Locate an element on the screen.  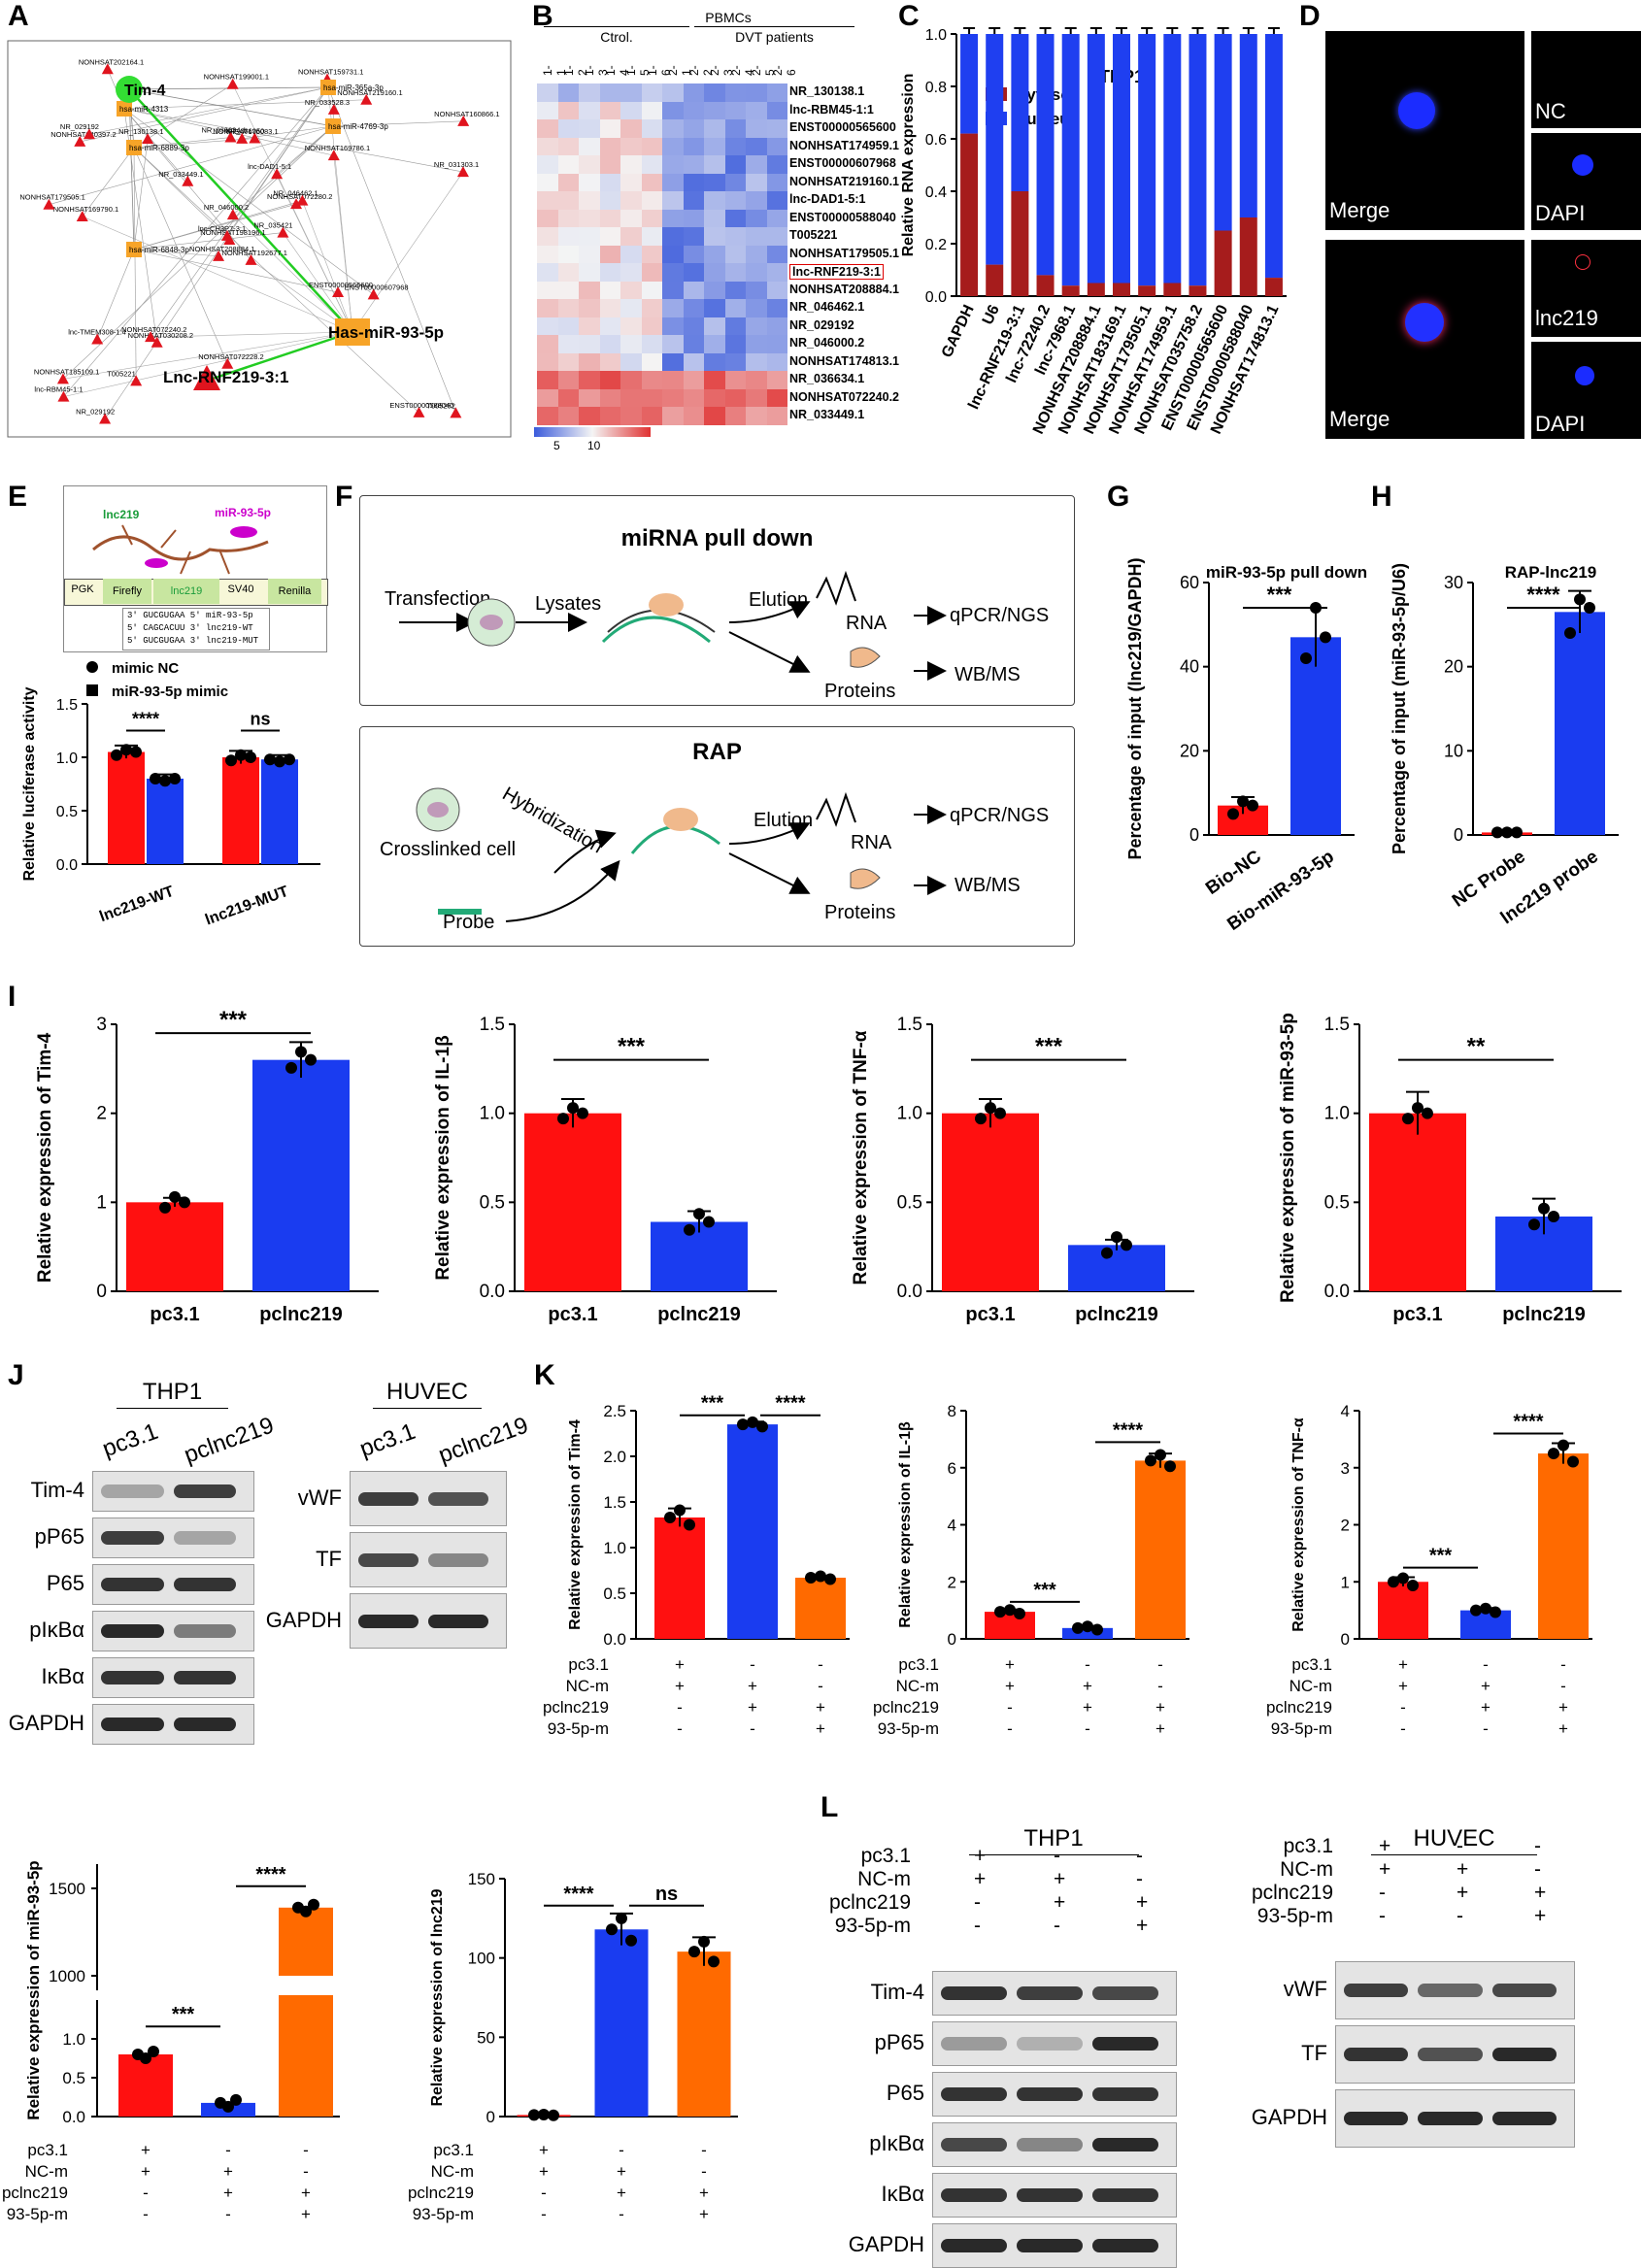
lncrna-node-label: NONHSAT192677.1 is located at coordinates (253, 253).